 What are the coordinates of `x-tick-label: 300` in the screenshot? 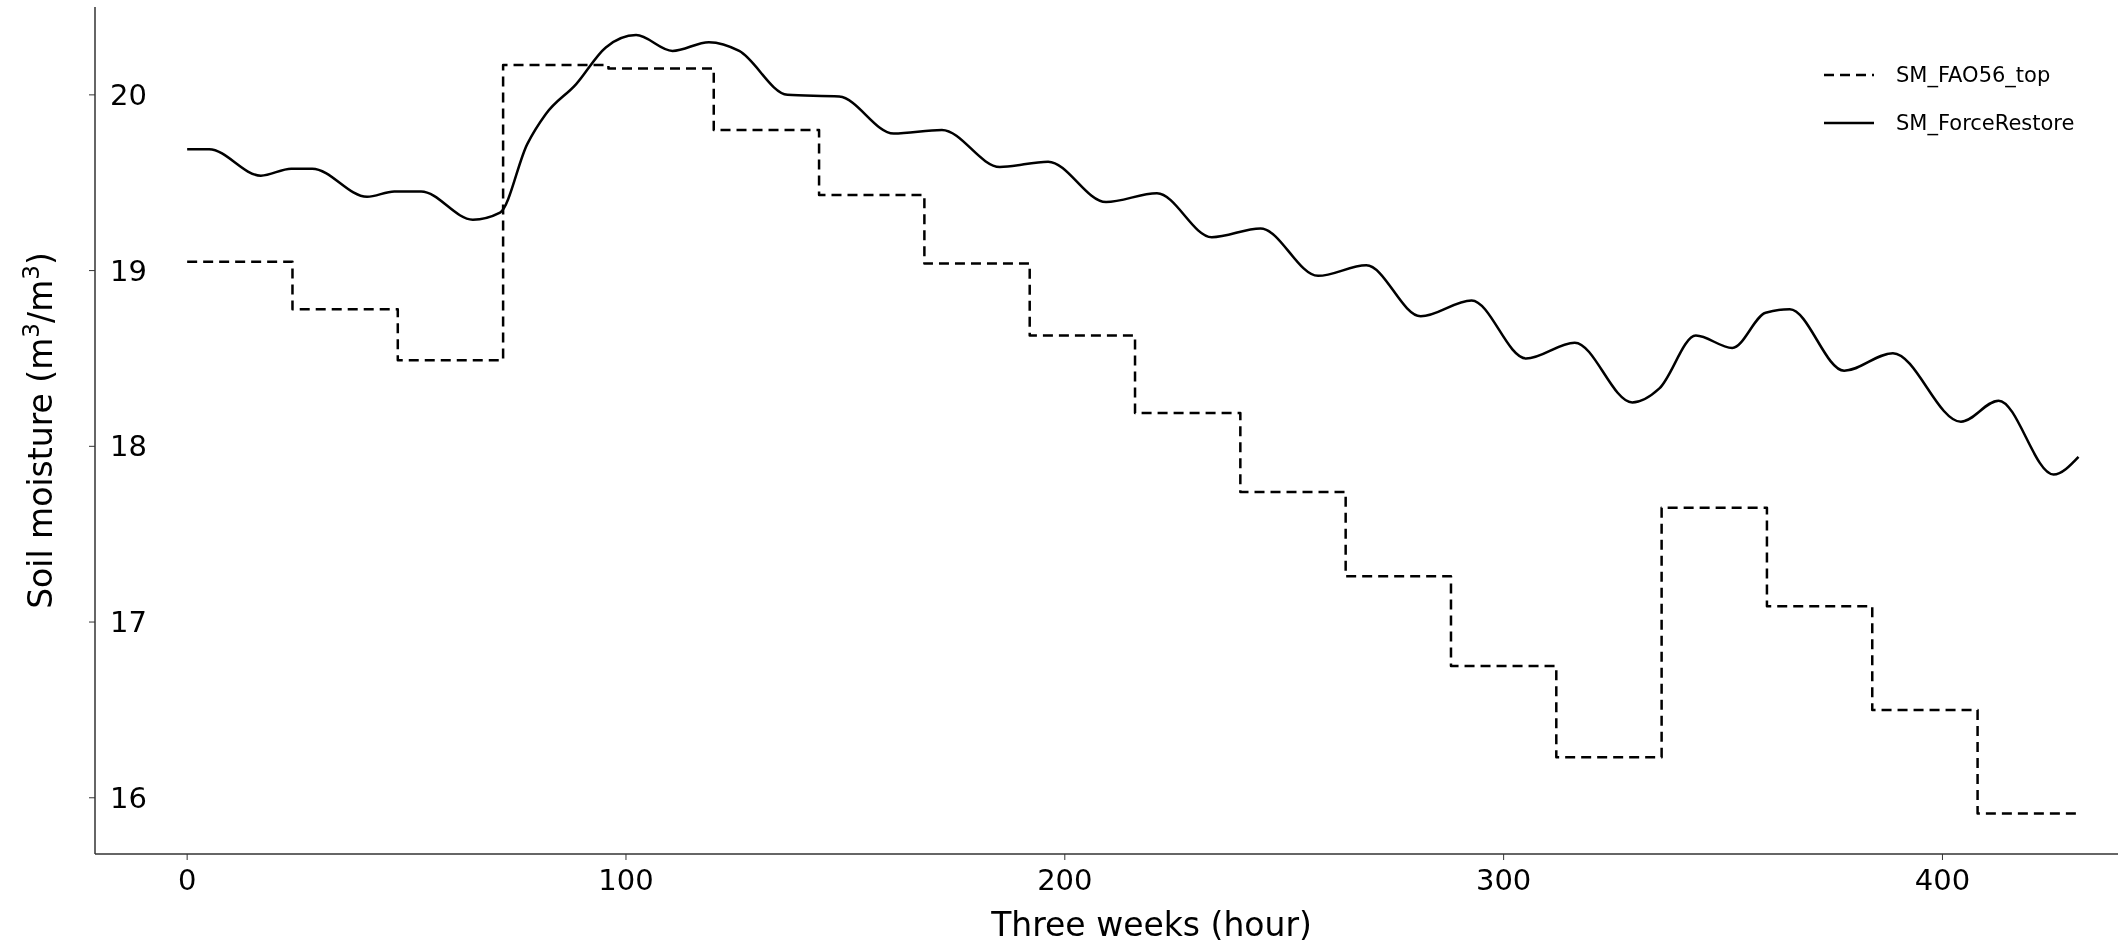 It's located at (1503, 880).